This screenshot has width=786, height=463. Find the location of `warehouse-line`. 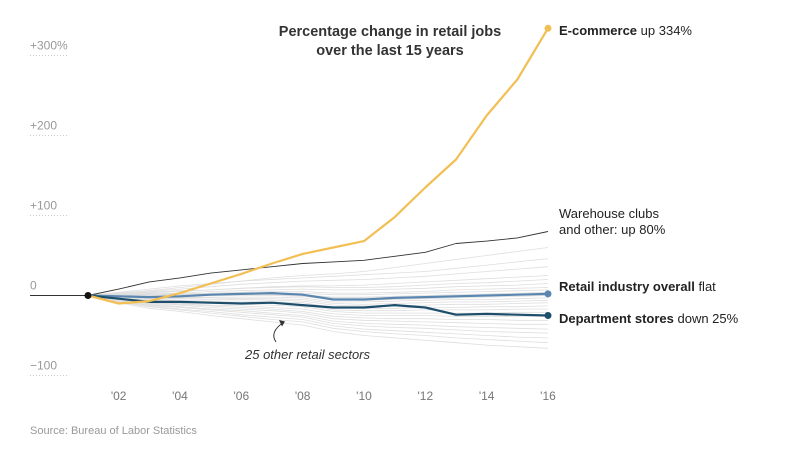

warehouse-line is located at coordinates (318, 263).